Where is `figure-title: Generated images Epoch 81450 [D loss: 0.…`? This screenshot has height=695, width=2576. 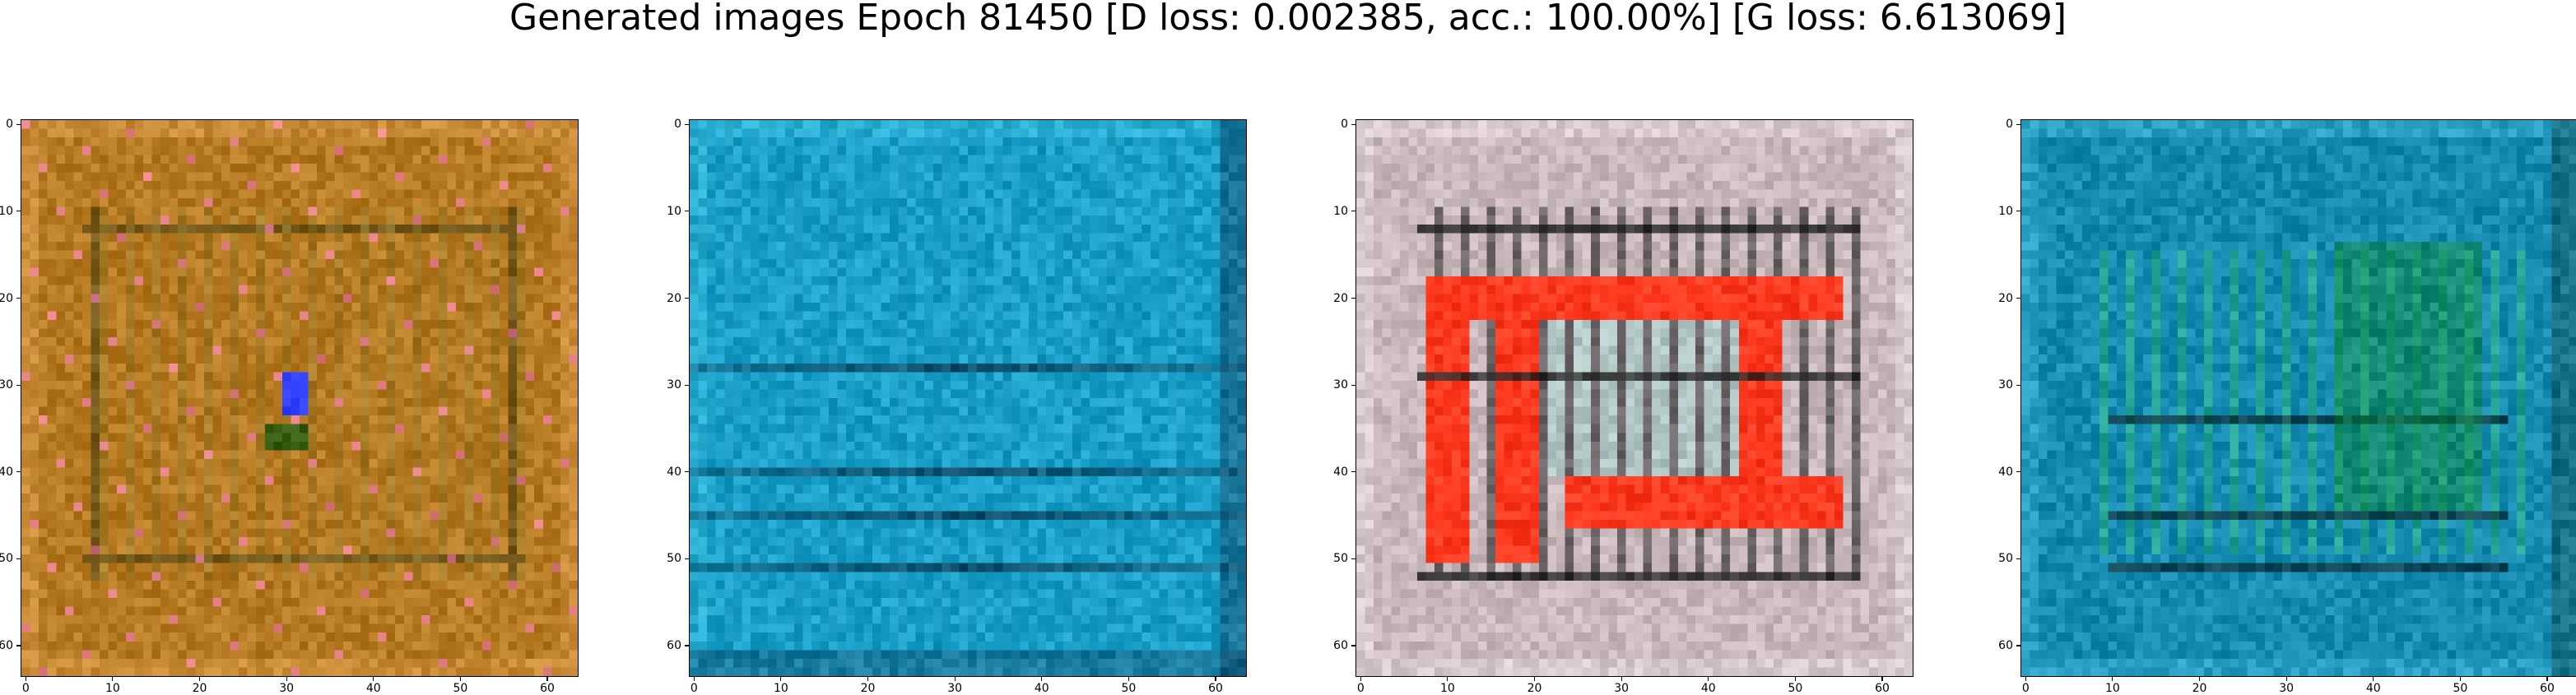 figure-title: Generated images Epoch 81450 [D loss: 0.… is located at coordinates (1288, 19).